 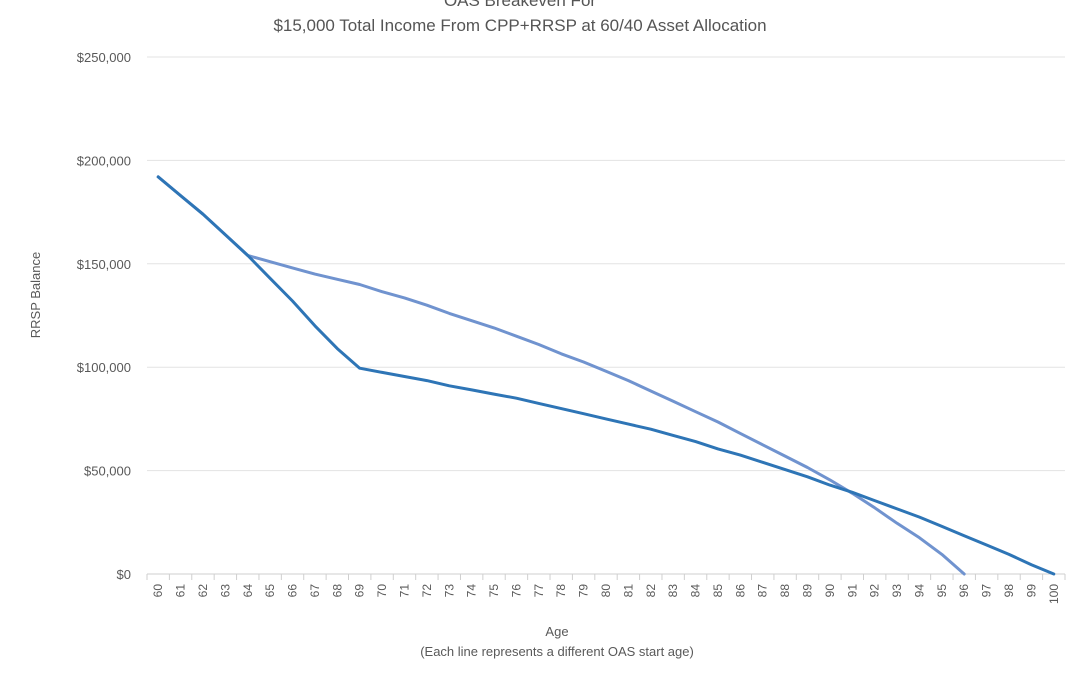 I want to click on x-tick-label: 81, so click(x=628, y=591).